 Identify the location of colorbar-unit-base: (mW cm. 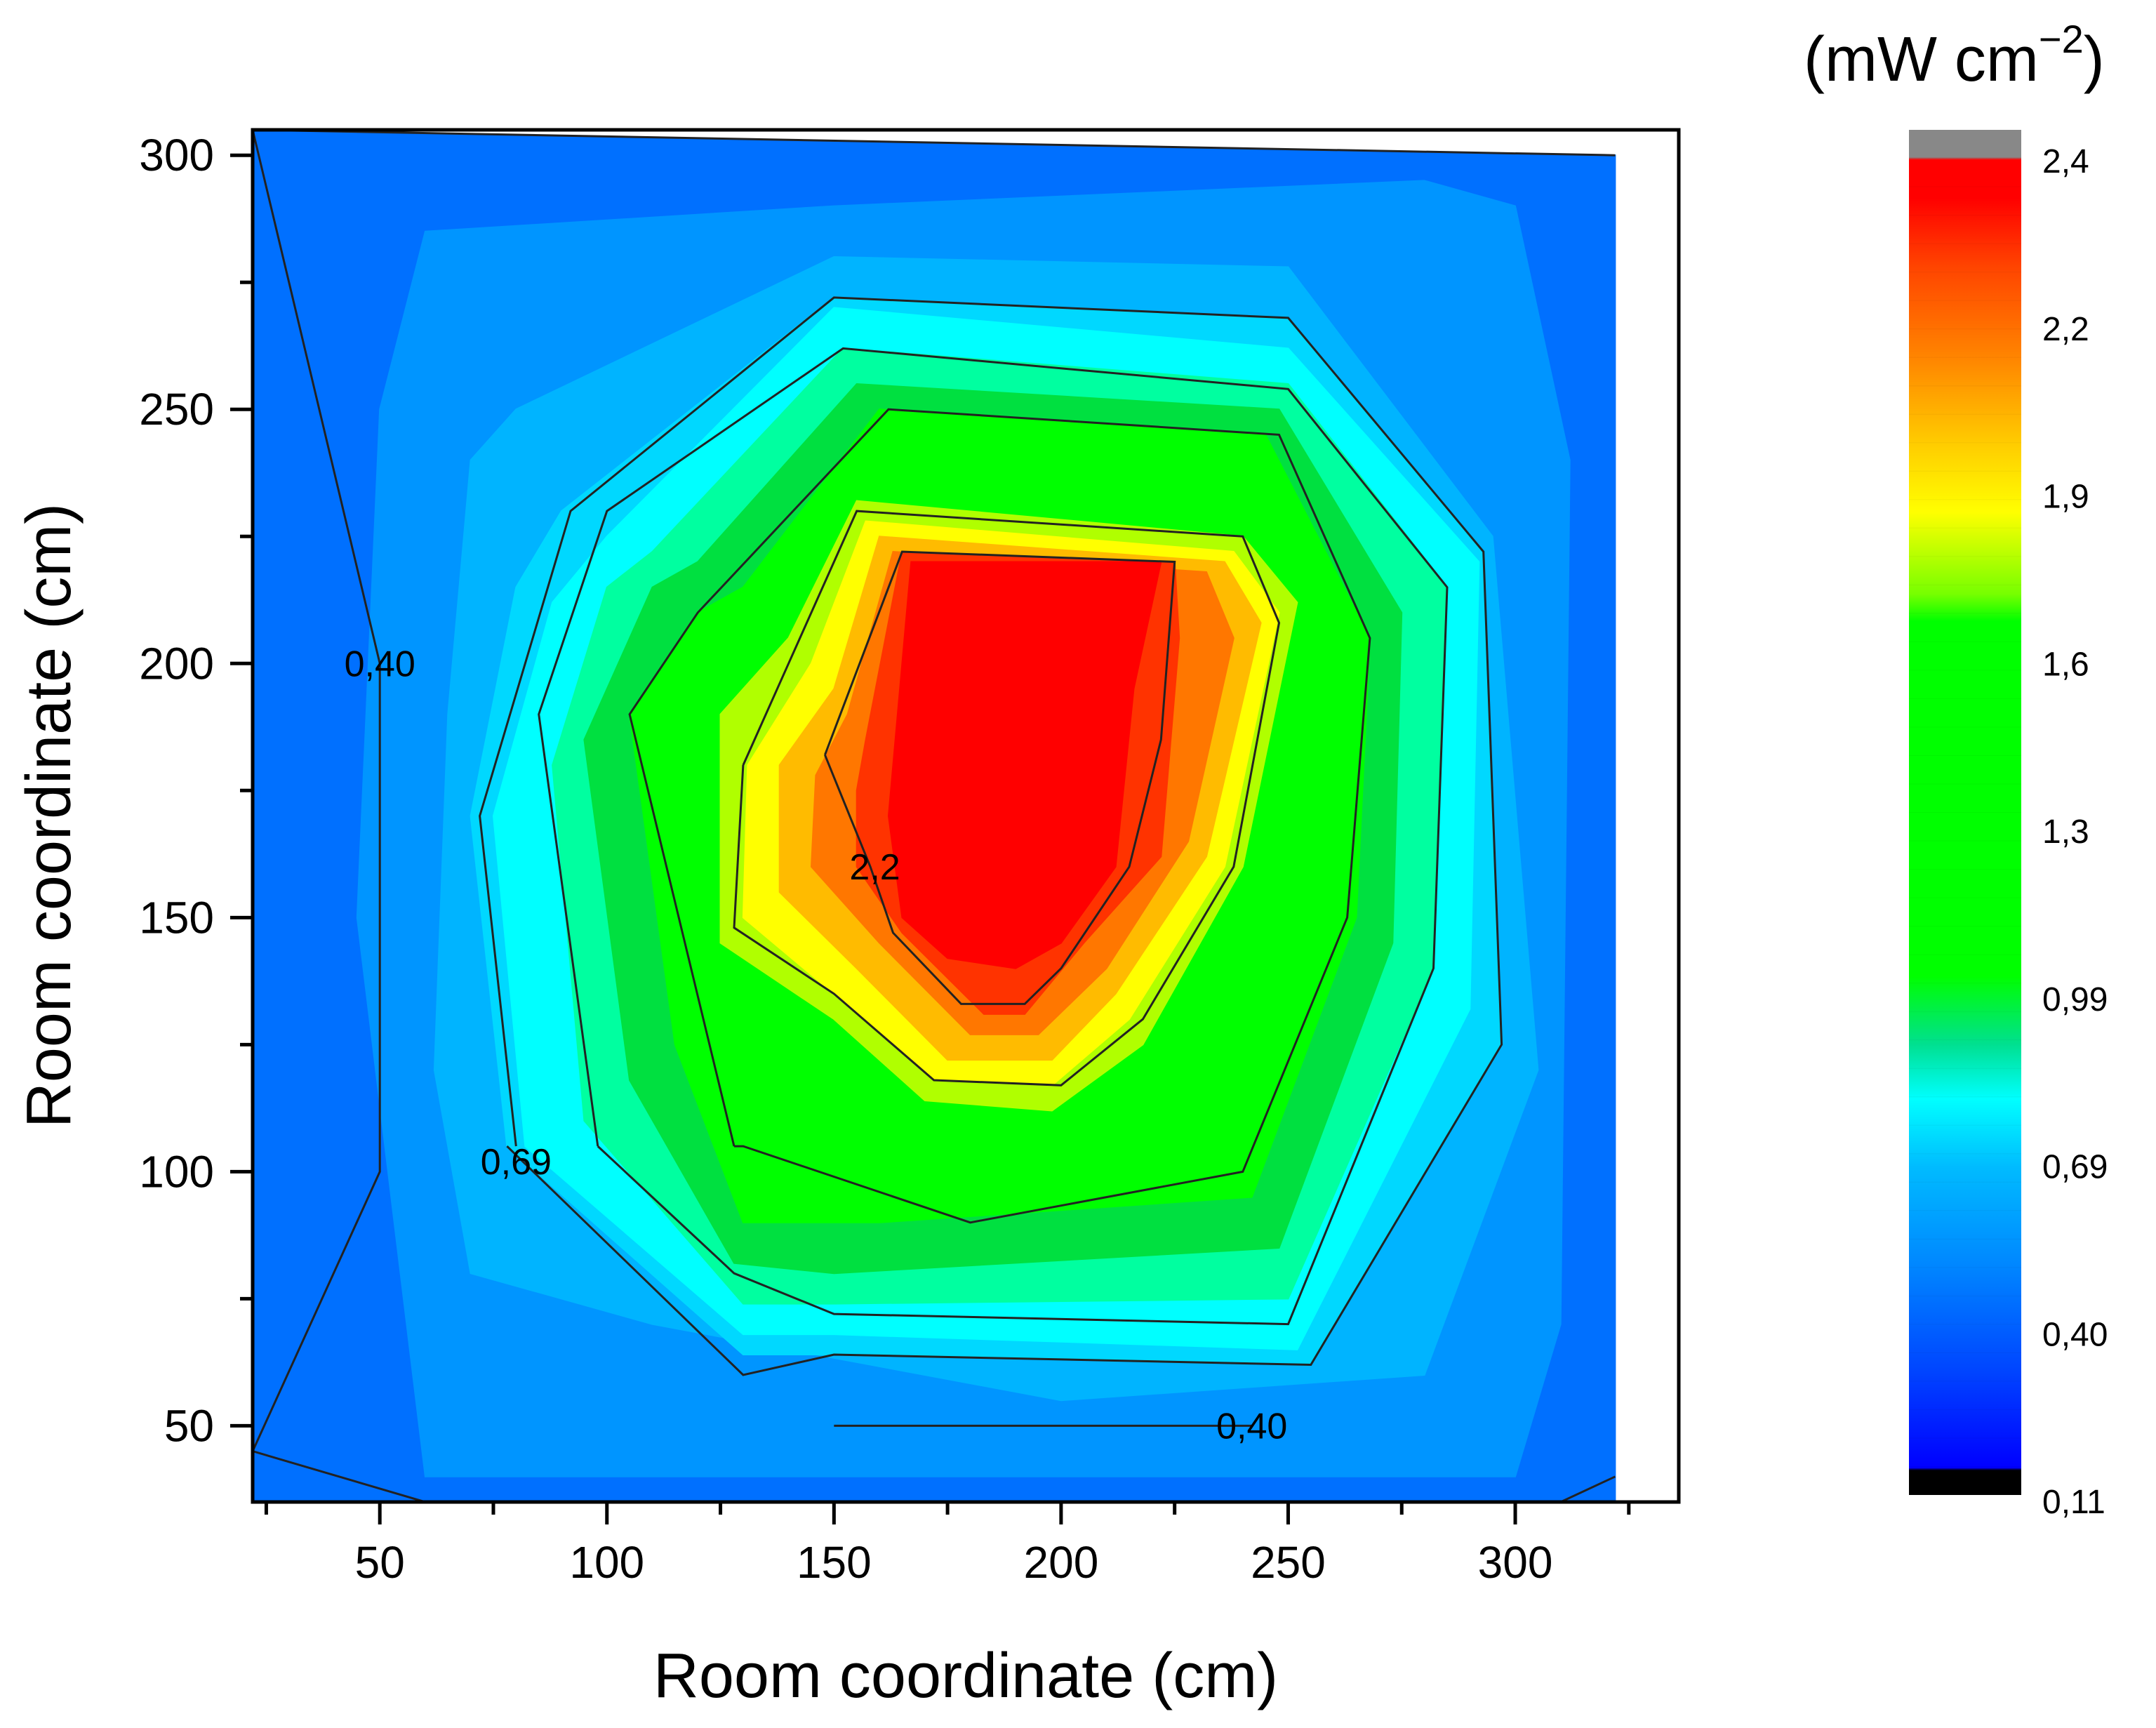
(1921, 60).